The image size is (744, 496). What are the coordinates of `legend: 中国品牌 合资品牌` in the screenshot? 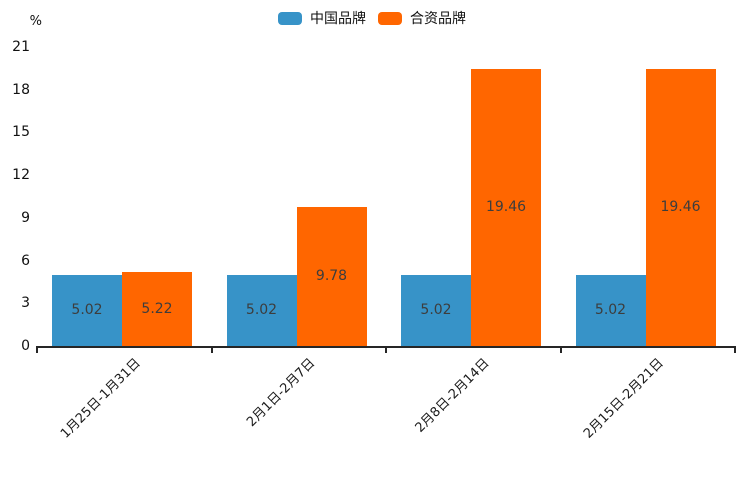 It's located at (372, 18).